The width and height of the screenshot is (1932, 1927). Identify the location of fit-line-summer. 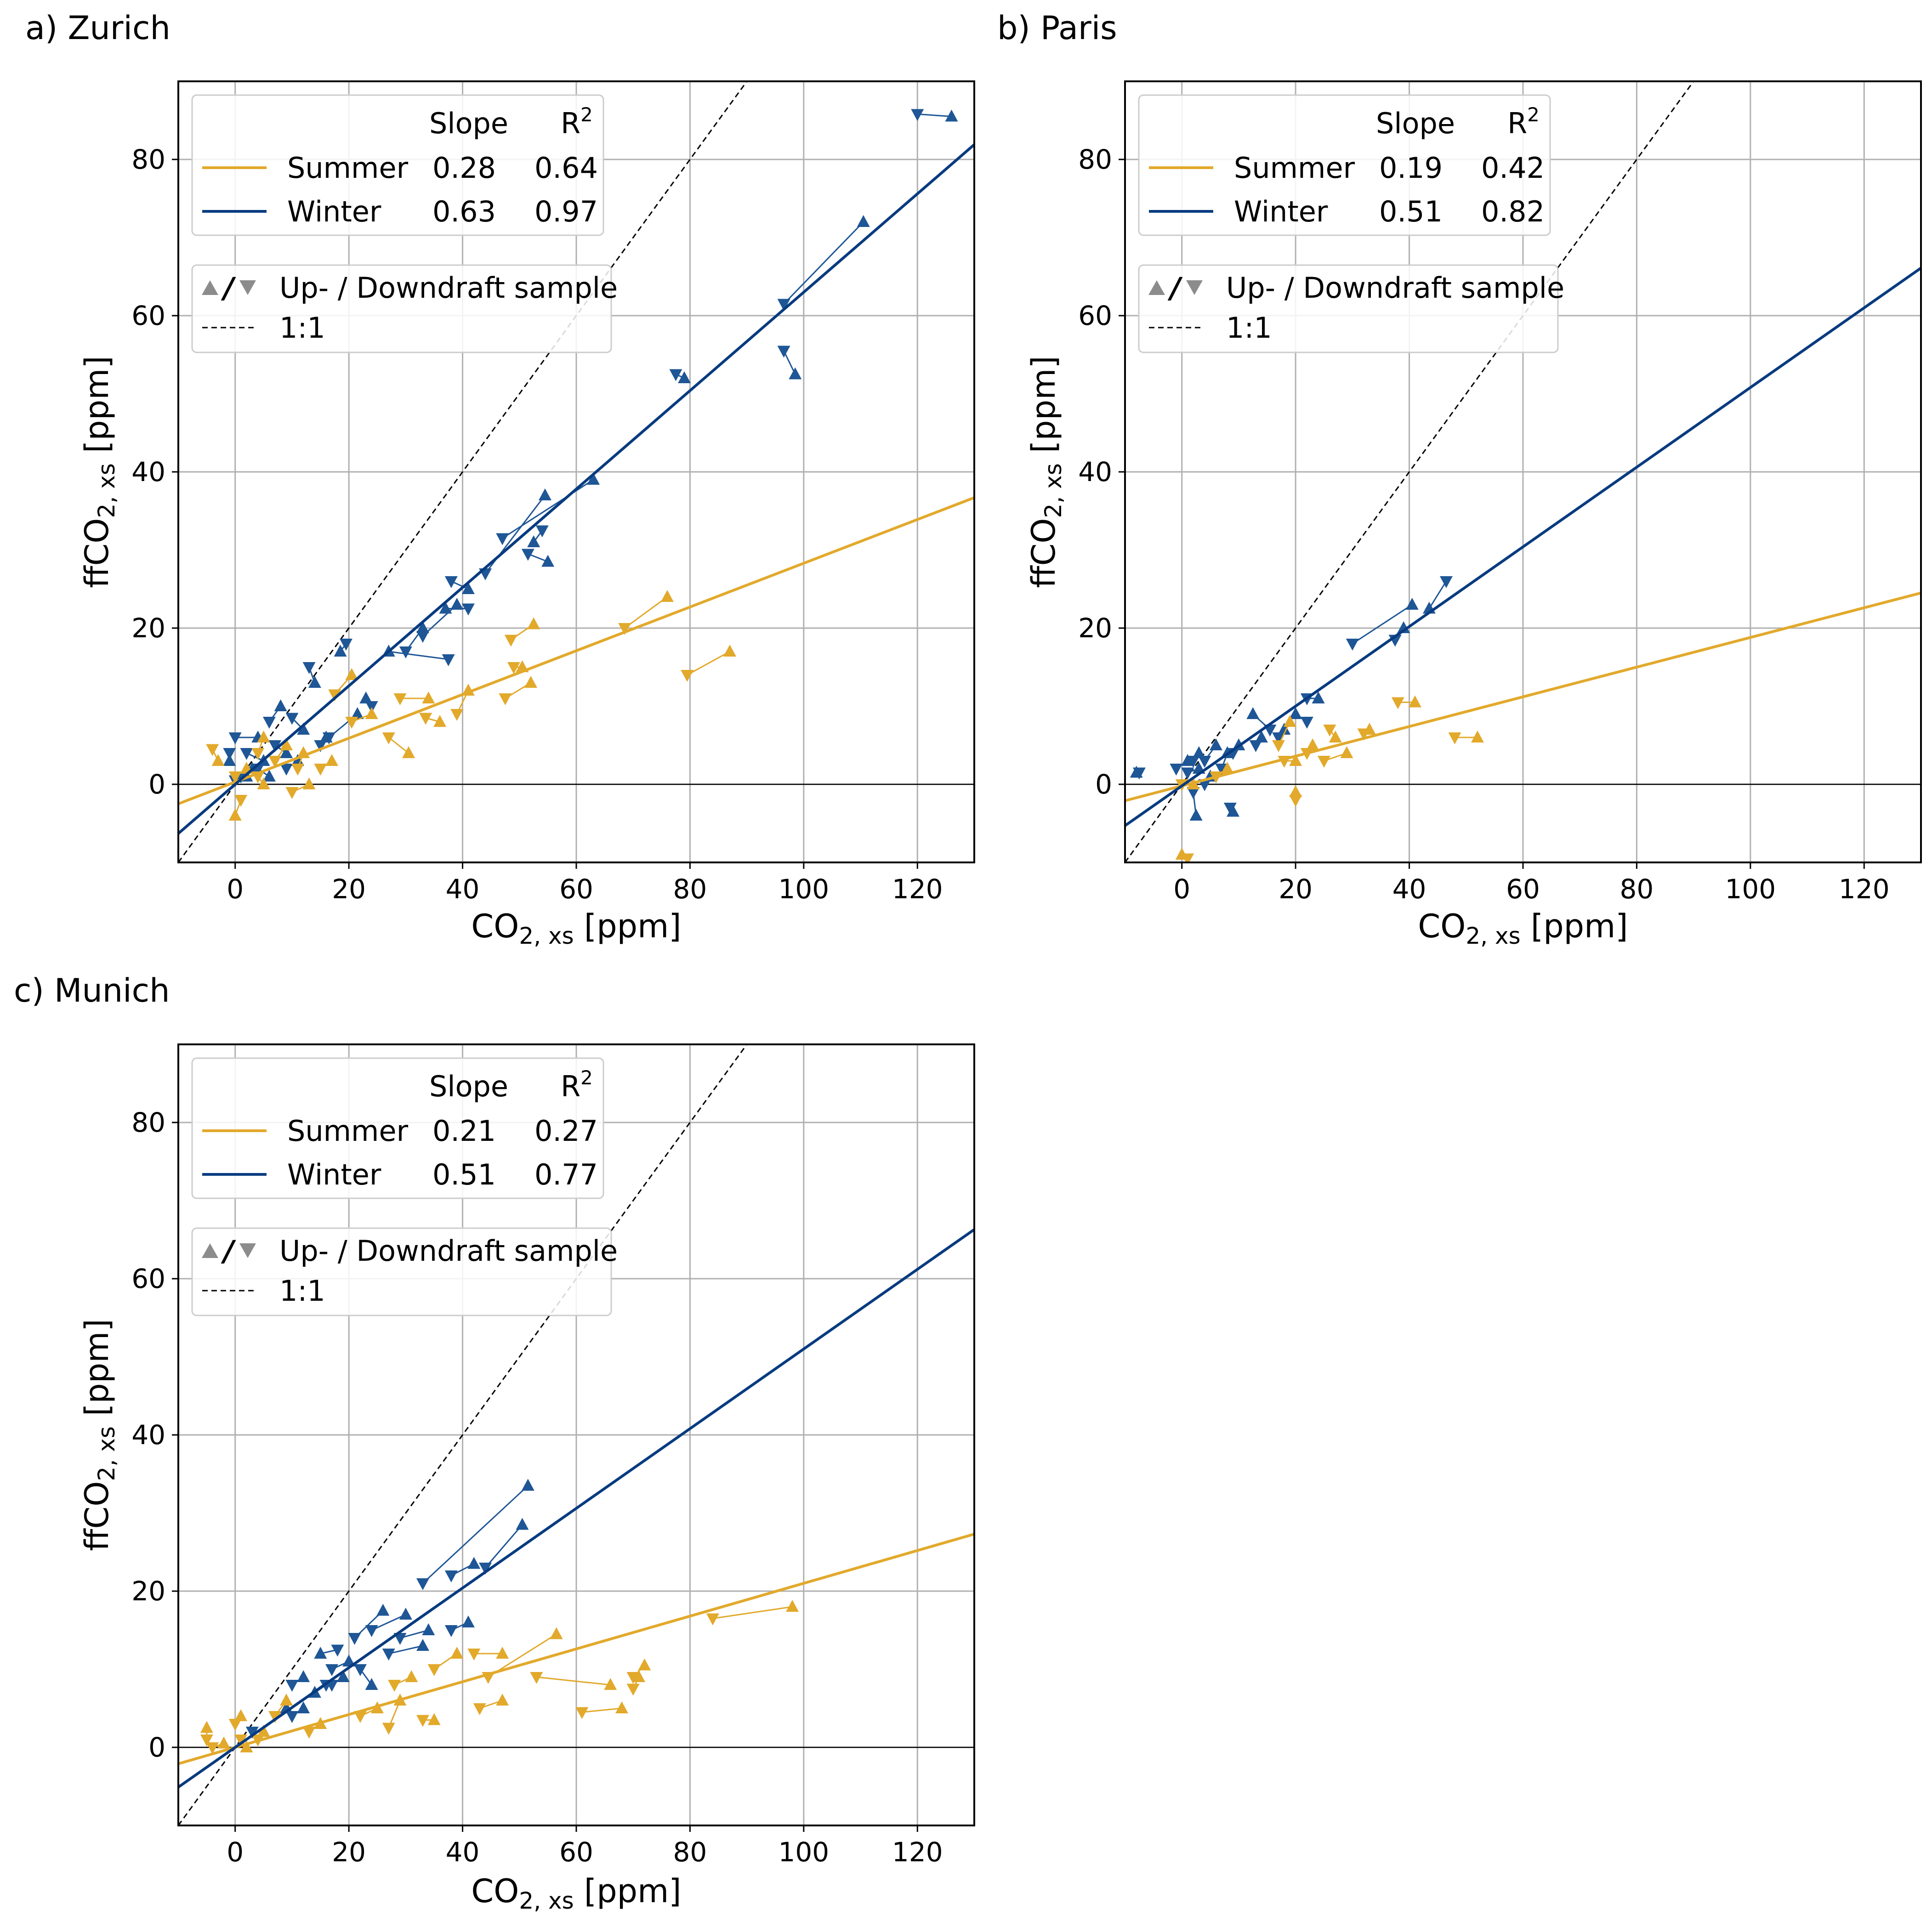
(1523, 696).